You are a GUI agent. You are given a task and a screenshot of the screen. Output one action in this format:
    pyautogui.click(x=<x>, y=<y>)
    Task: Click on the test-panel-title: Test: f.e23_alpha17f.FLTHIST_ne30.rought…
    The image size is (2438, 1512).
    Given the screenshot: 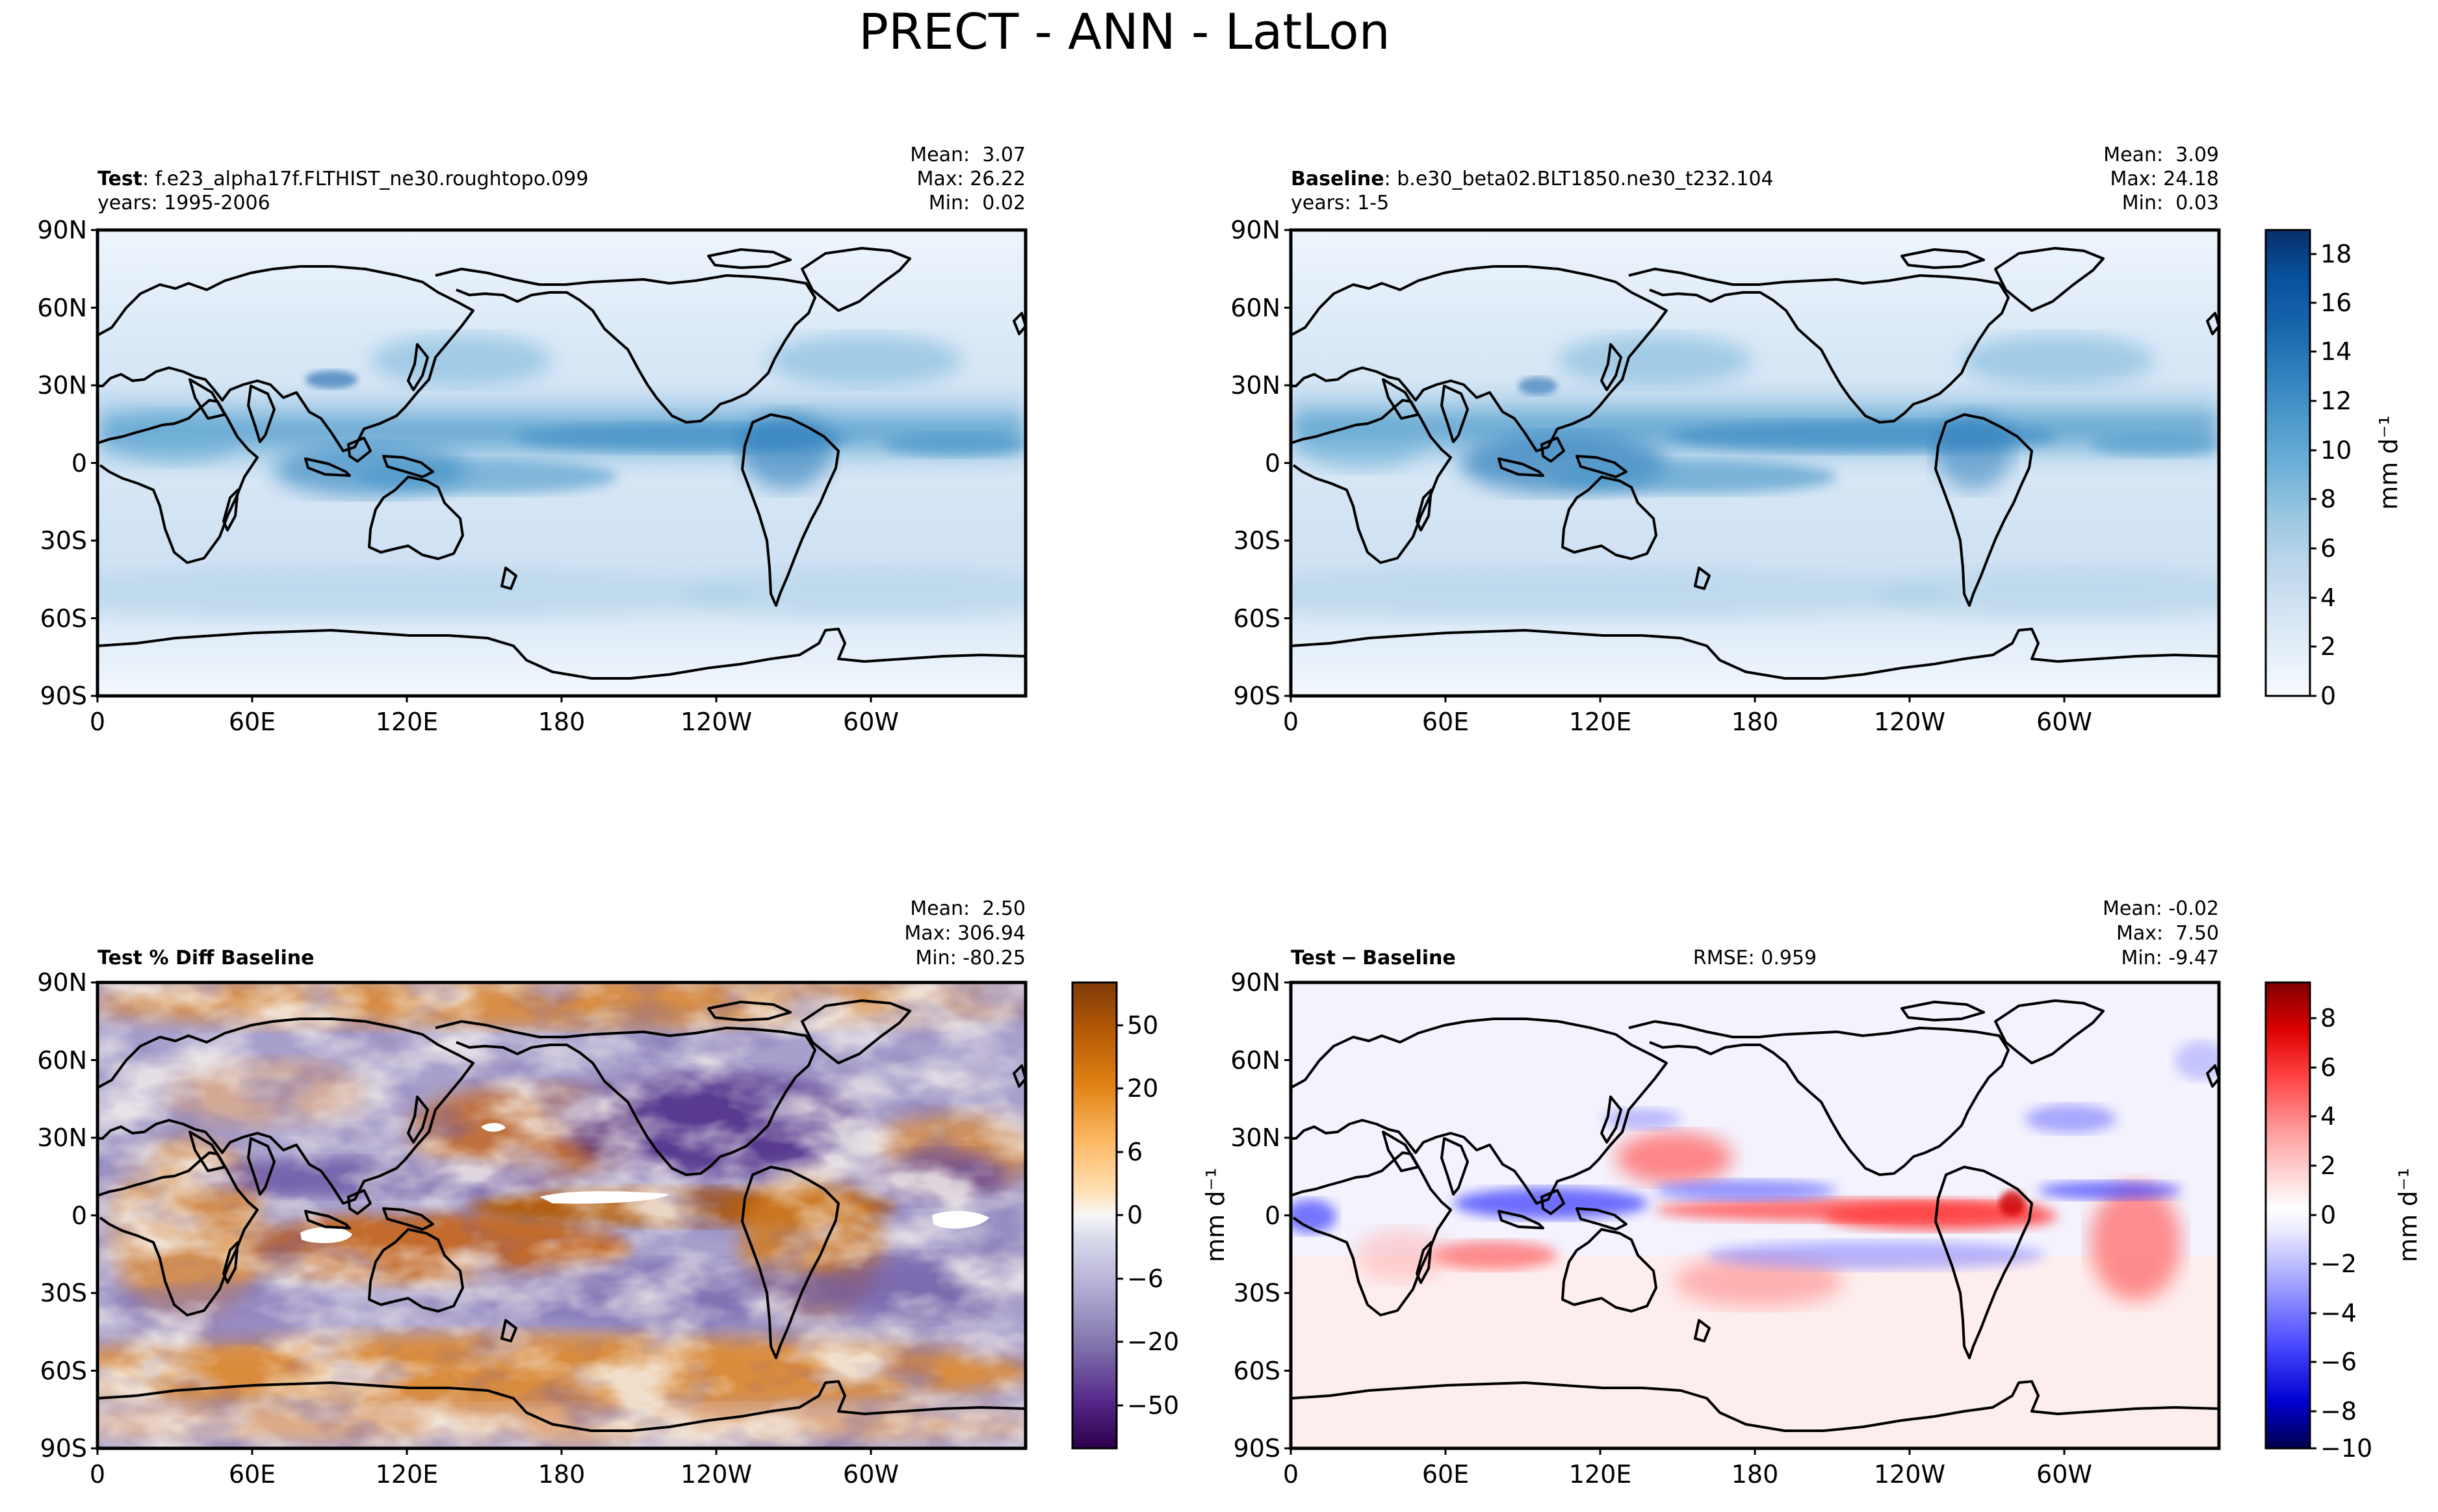 What is the action you would take?
    pyautogui.click(x=343, y=179)
    